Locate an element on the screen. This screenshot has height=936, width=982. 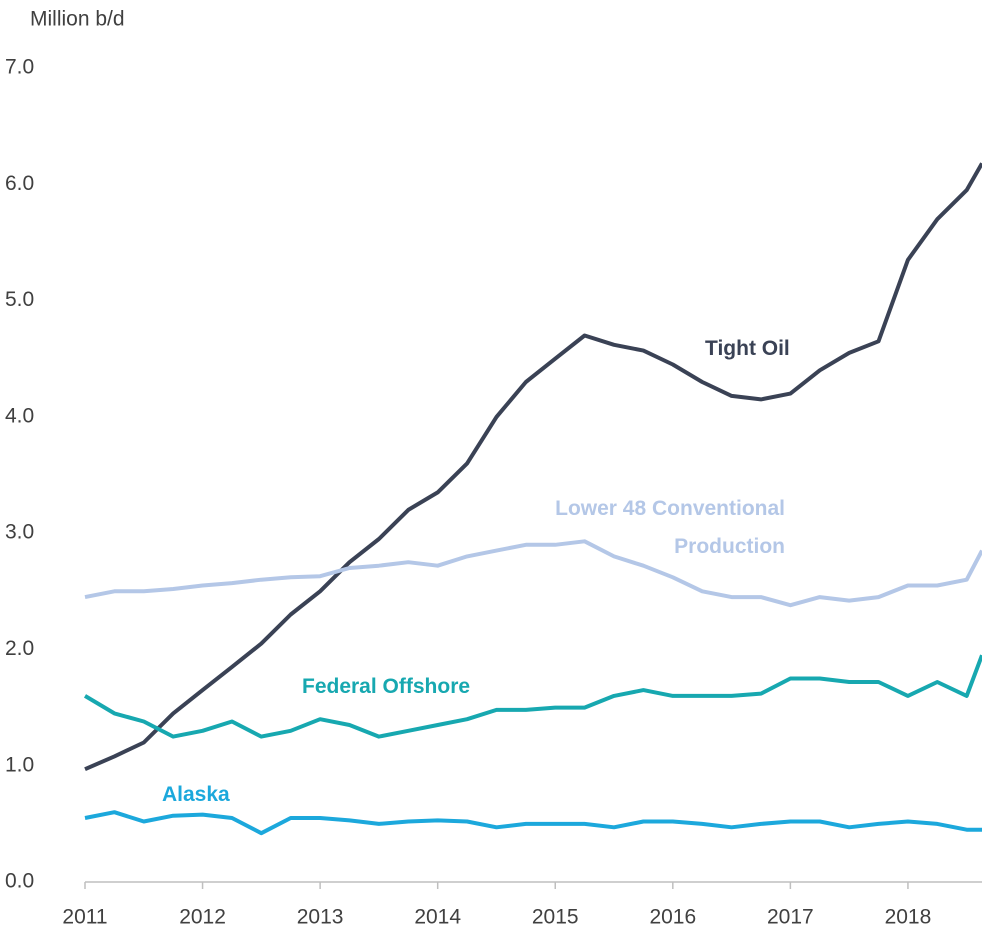
series-label: Federal Offshore is located at coordinates (386, 686).